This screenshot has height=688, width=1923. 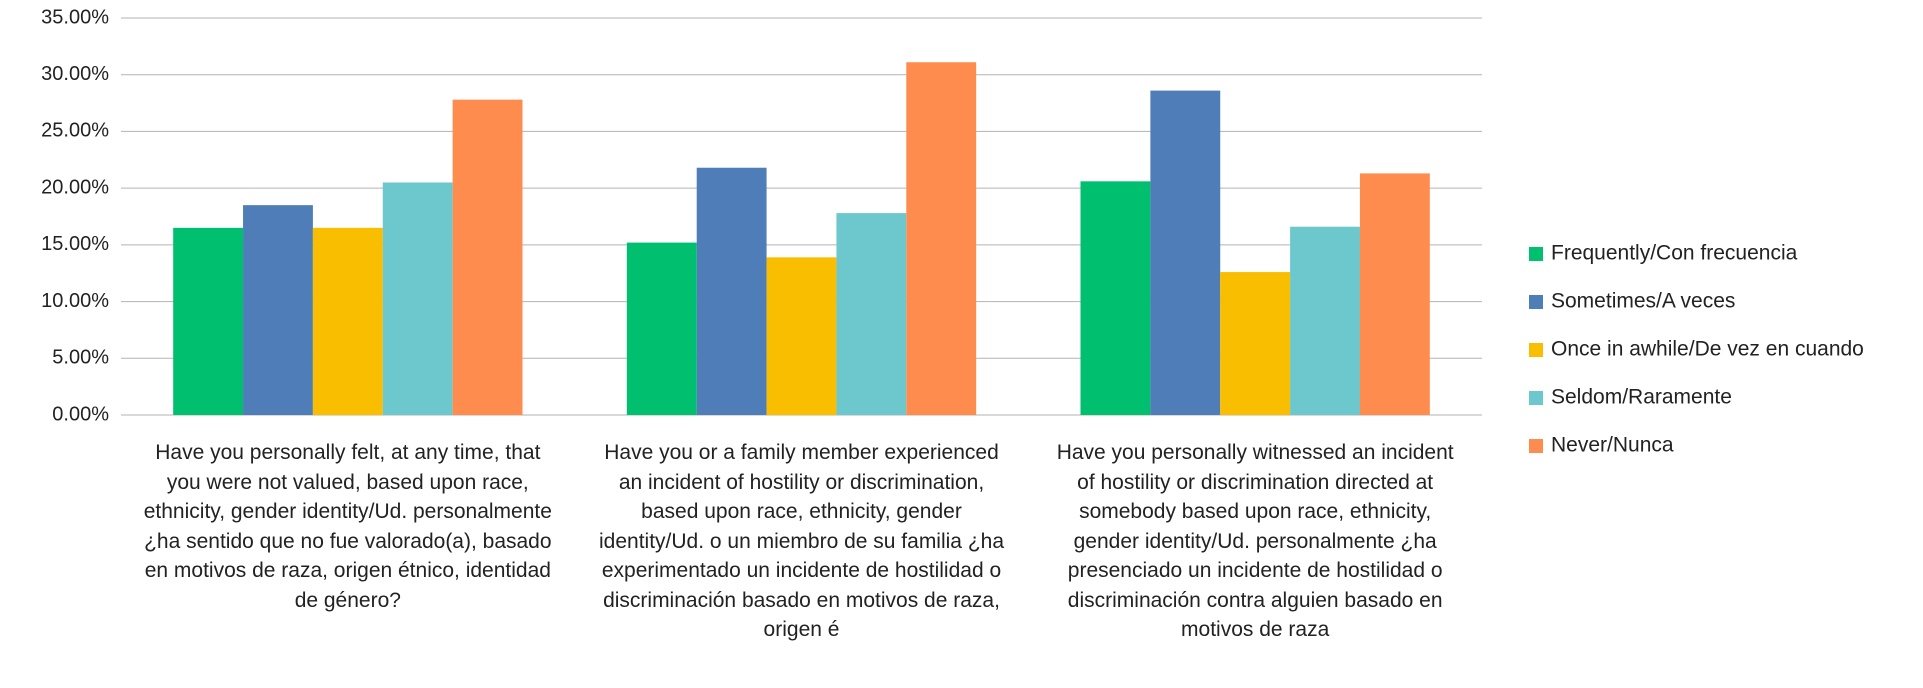 I want to click on legend-label: Frequently/Con frecuencia, so click(x=1674, y=253).